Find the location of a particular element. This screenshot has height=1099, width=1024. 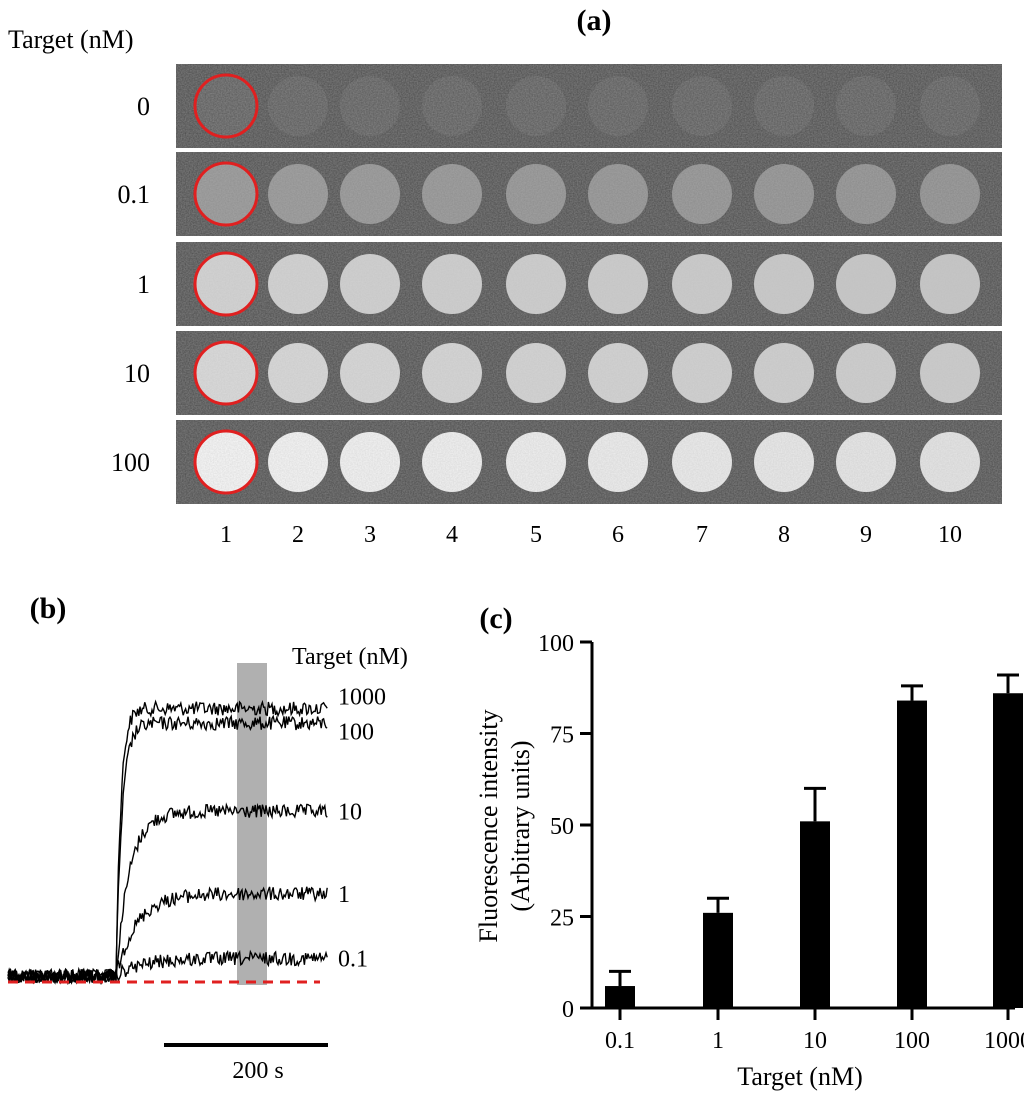

panel-a-label: (a) is located at coordinates (594, 20).